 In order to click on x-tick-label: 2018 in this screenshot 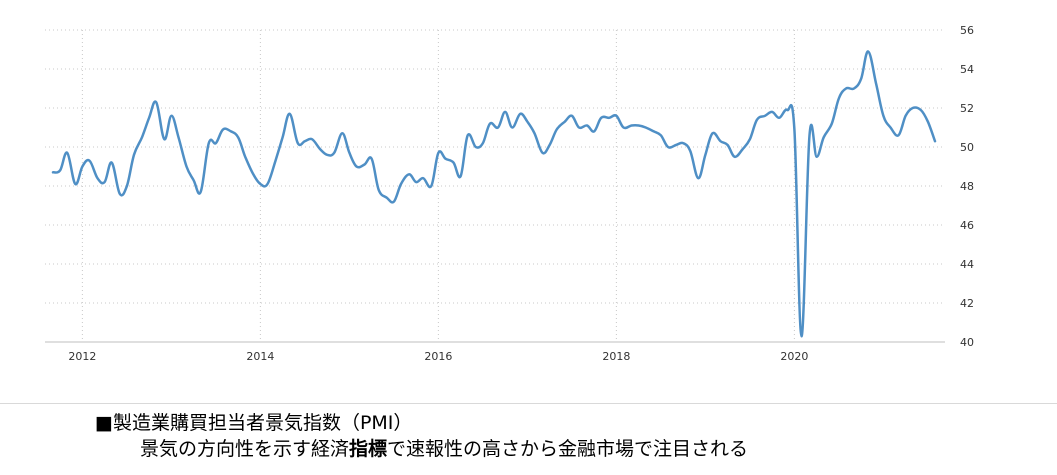, I will do `click(616, 356)`.